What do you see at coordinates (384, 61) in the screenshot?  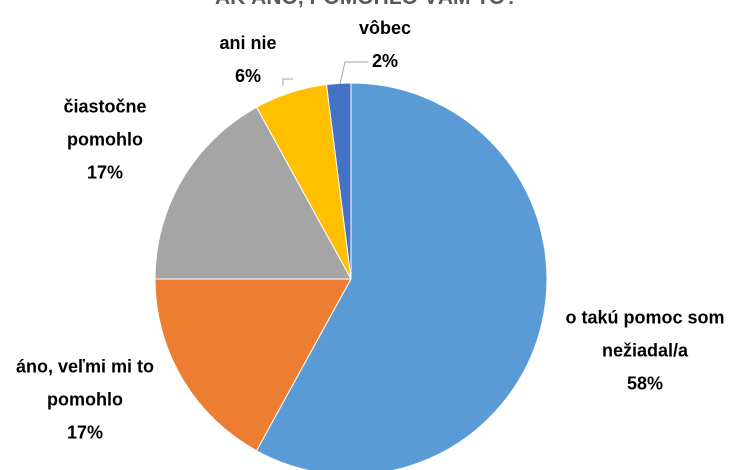 I see `value-label: 2%` at bounding box center [384, 61].